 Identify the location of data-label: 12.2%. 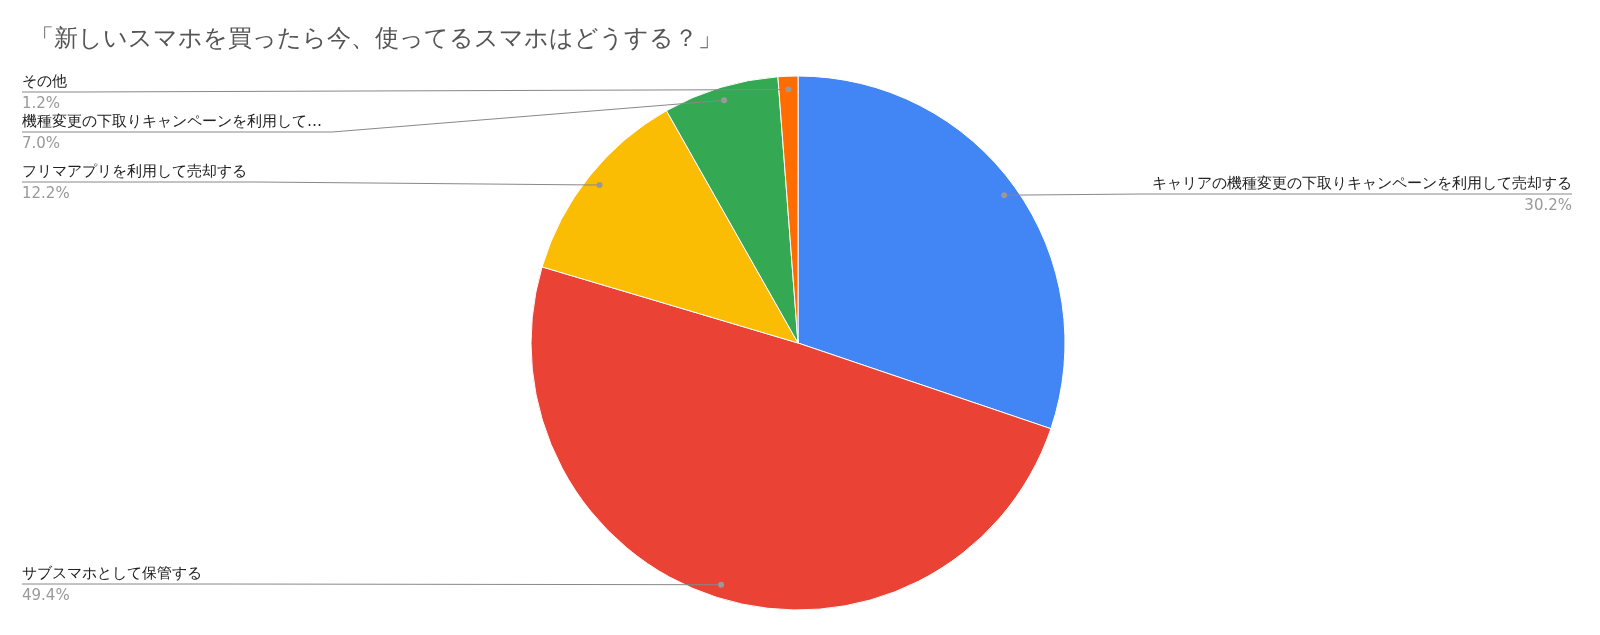
(46, 193).